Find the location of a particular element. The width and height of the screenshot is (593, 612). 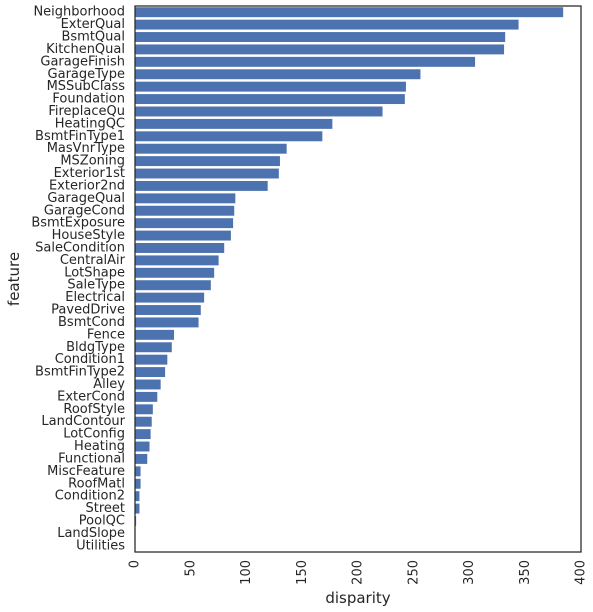

y-tick-label: MiscFeature is located at coordinates (86, 471).